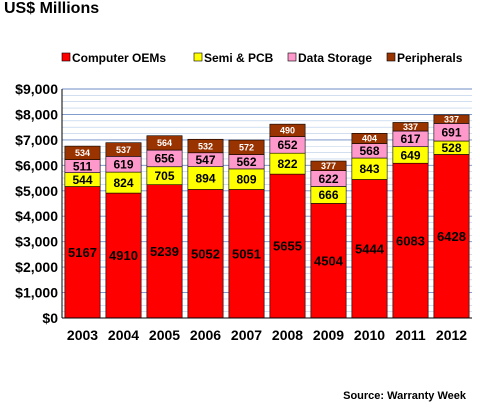  I want to click on data-label: 534, so click(82, 153).